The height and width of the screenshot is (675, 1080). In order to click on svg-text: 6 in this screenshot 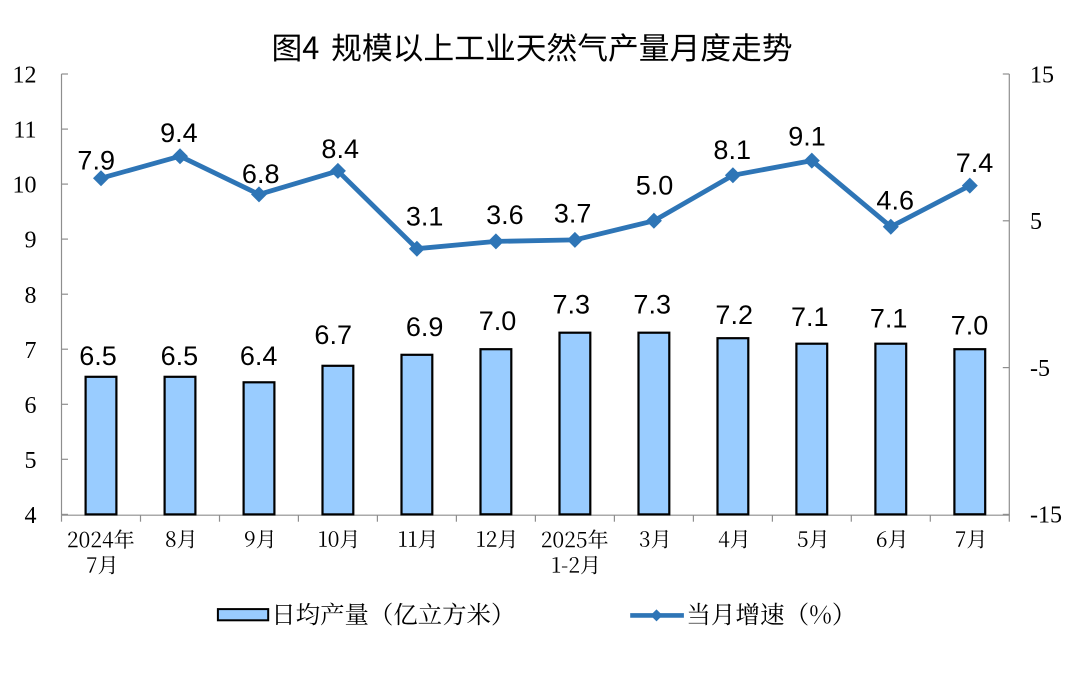, I will do `click(31, 406)`.